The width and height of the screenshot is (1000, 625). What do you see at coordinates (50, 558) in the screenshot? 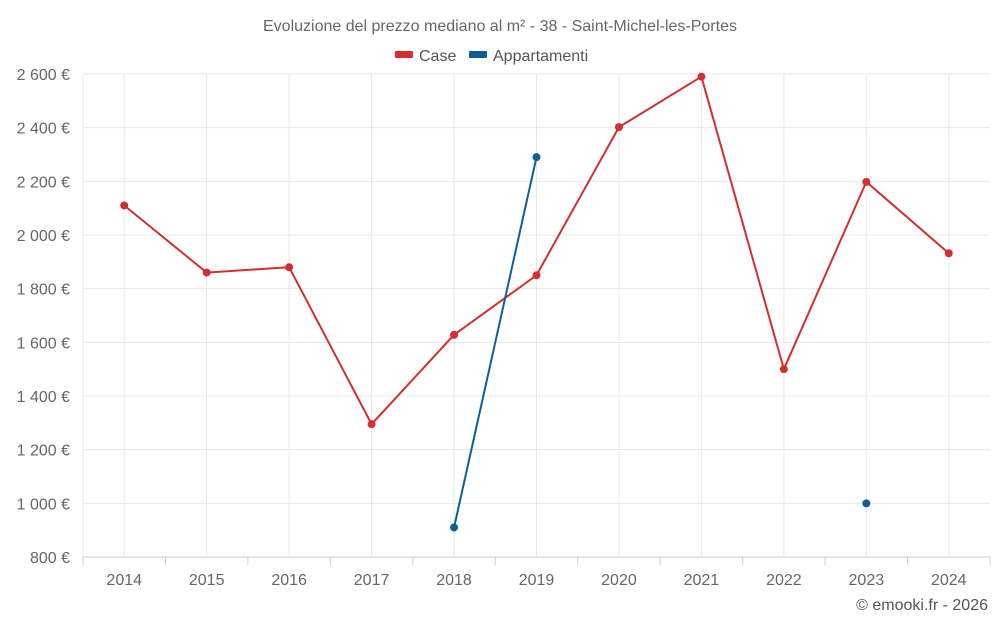
I see `y-tick-label: 800 €` at bounding box center [50, 558].